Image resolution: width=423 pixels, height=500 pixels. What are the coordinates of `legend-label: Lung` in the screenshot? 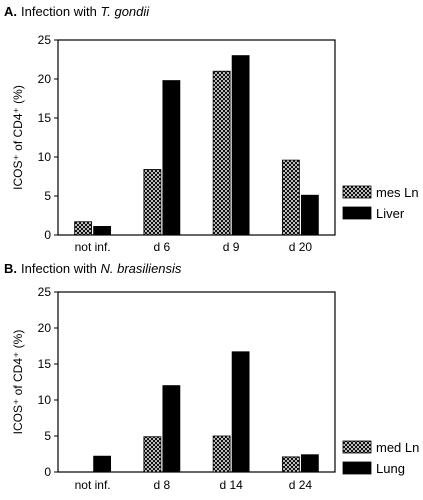 It's located at (390, 468).